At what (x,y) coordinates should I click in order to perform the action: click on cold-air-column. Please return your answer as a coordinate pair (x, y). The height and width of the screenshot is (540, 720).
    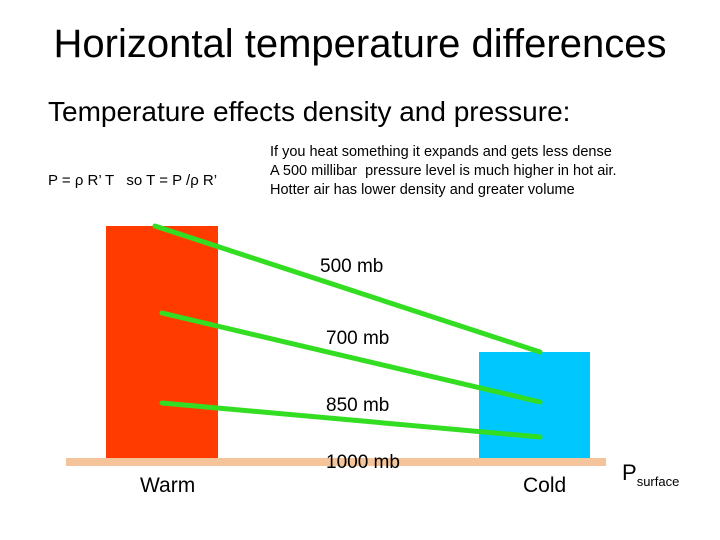
    Looking at the image, I should click on (534, 407).